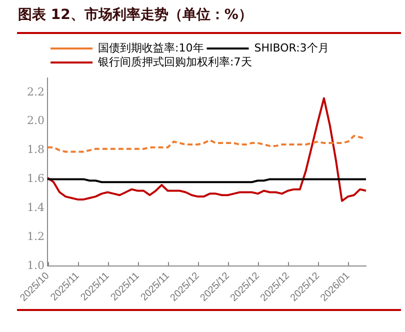  I want to click on chart-title: 图表 12、市场利率走势（单位：%）, so click(135, 15).